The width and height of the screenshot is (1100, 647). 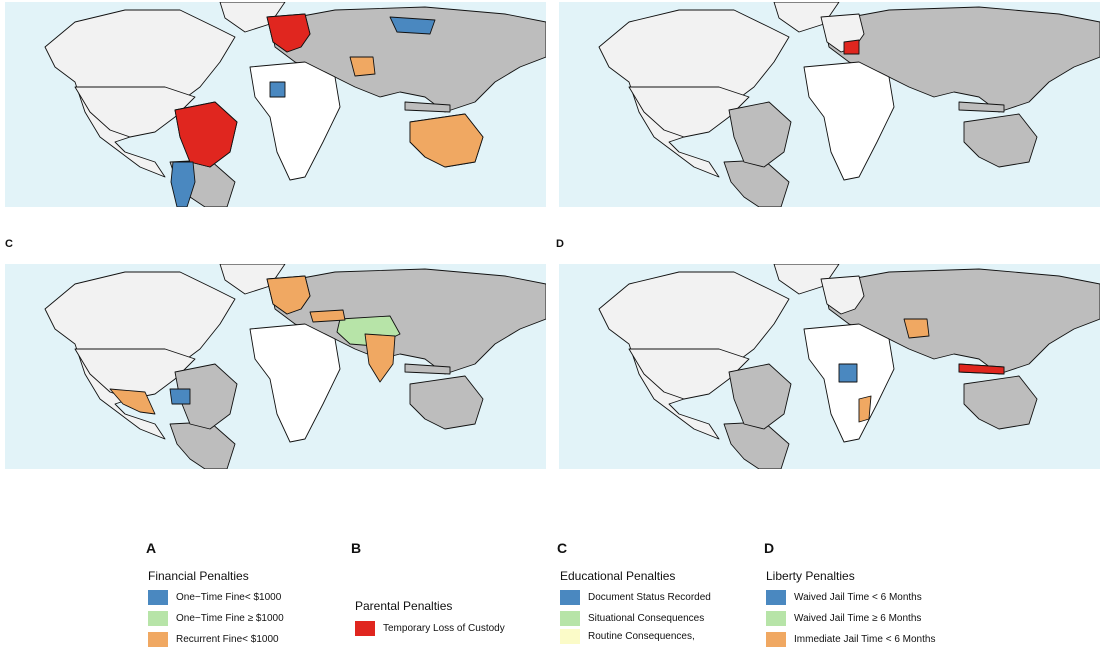 What do you see at coordinates (327, 316) in the screenshot?
I see `country-turkey` at bounding box center [327, 316].